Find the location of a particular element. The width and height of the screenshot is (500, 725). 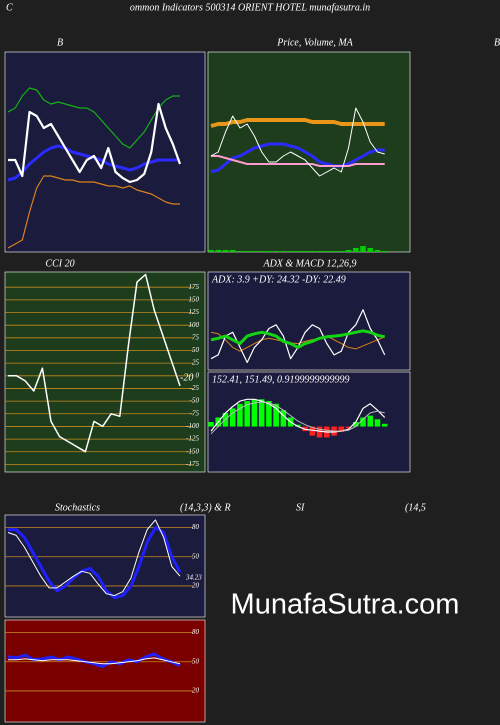

y-tick-label: -175 is located at coordinates (192, 464).